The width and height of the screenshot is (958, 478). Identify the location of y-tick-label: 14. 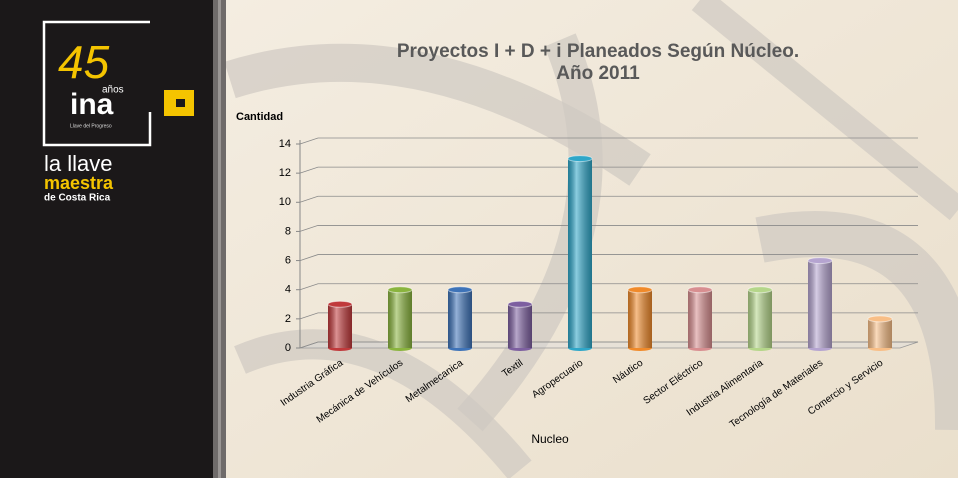
(285, 144).